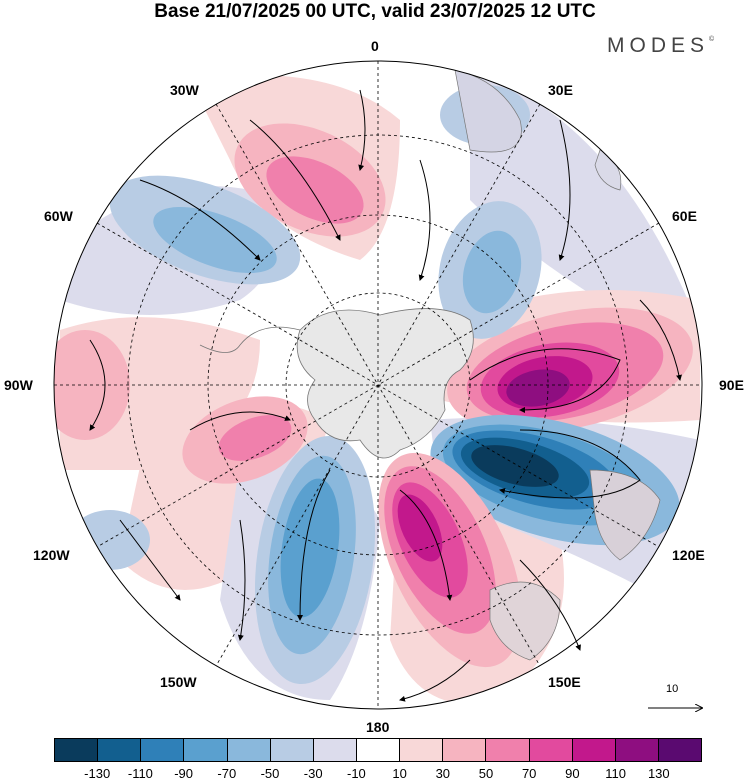 Image resolution: width=750 pixels, height=783 pixels. Describe the element at coordinates (58, 216) in the screenshot. I see `lon-label-60w: 60W` at that location.